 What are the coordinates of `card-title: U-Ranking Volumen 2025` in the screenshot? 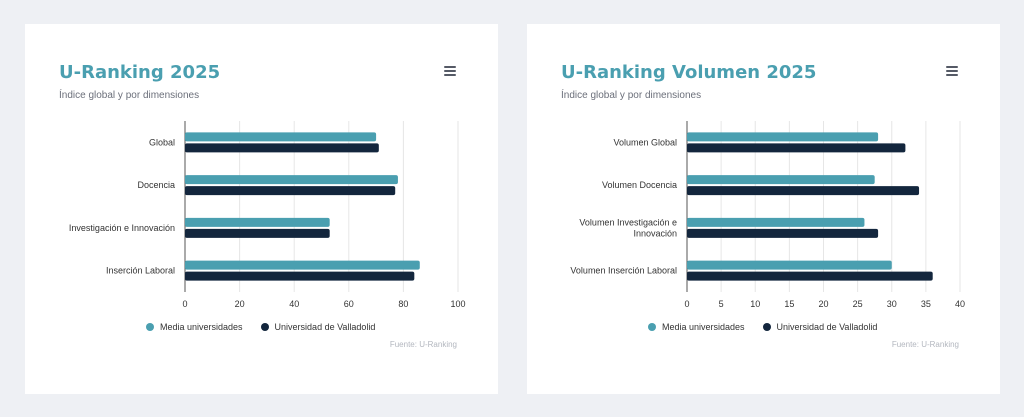 It's located at (689, 72).